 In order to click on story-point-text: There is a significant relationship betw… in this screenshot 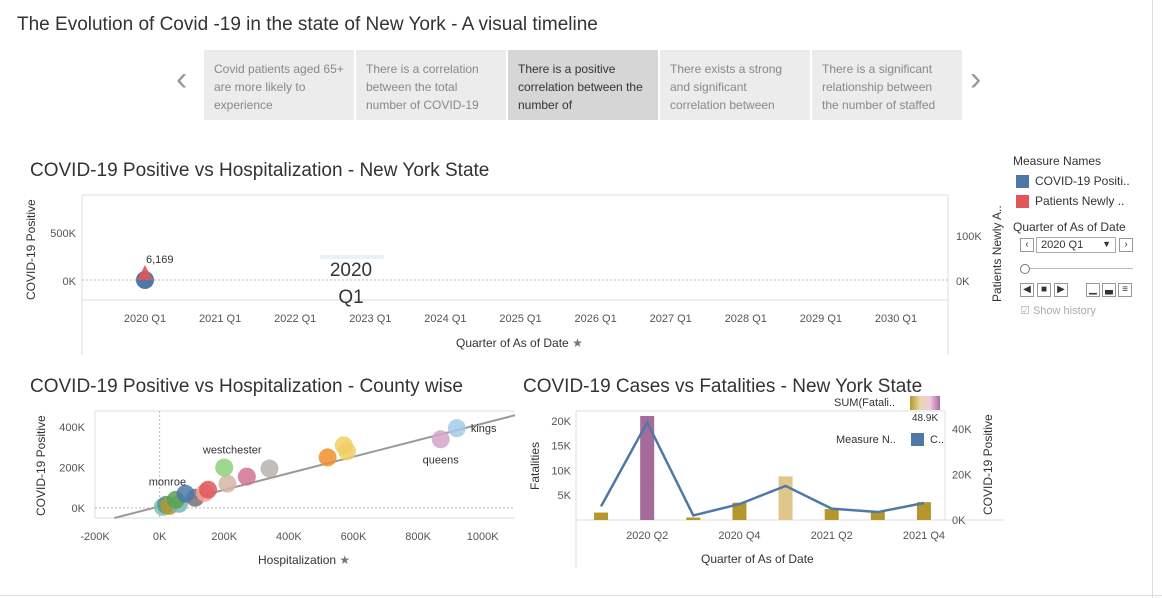, I will do `click(879, 87)`.